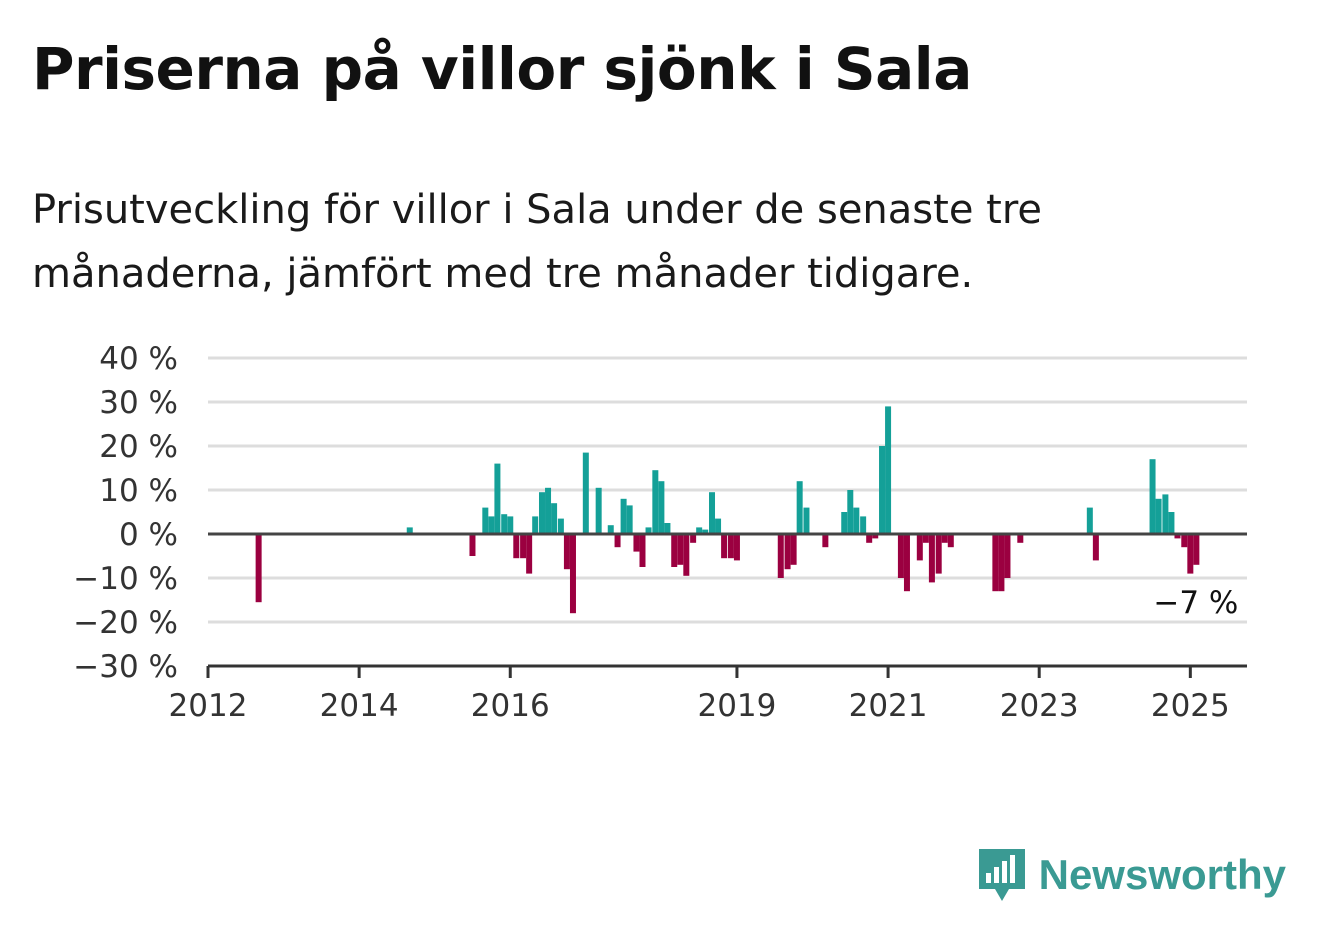 The image size is (1322, 939). What do you see at coordinates (359, 706) in the screenshot?
I see `x-tick-label: 2014` at bounding box center [359, 706].